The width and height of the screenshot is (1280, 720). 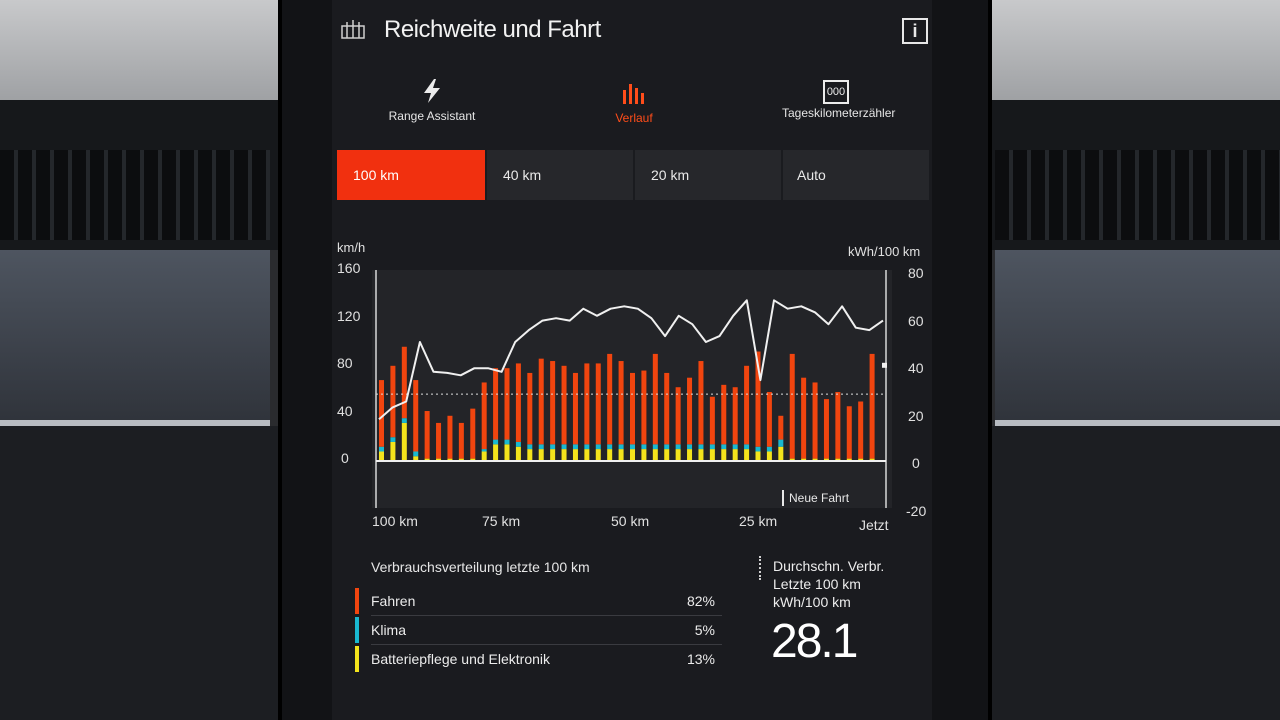 I want to click on battery-color-swatch, so click(x=357, y=659).